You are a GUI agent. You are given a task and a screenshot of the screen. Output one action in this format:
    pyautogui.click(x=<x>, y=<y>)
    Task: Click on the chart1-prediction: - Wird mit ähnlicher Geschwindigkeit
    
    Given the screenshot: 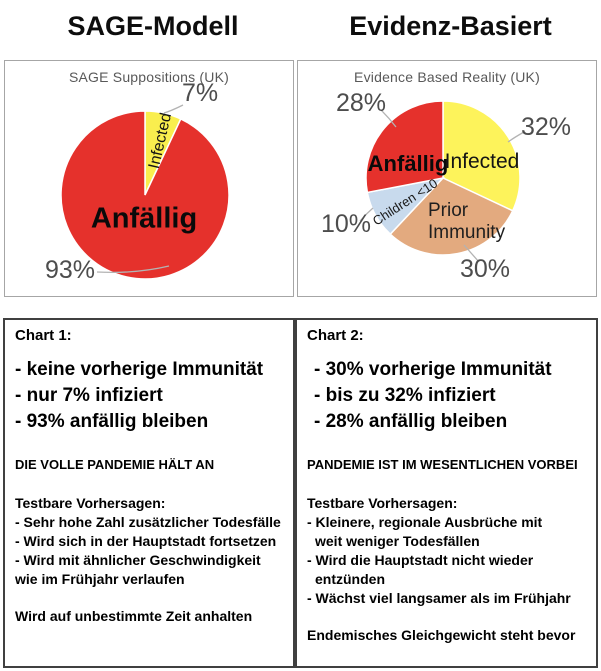 What is the action you would take?
    pyautogui.click(x=138, y=560)
    